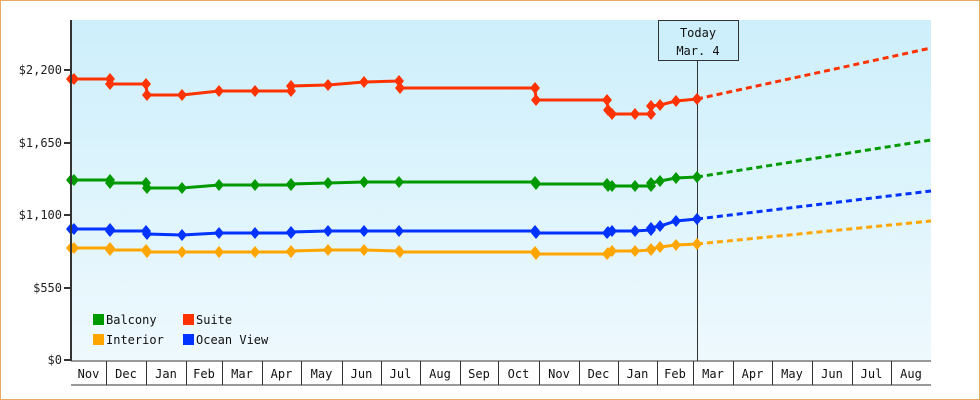  Describe the element at coordinates (47, 288) in the screenshot. I see `y-tick-label: $550` at that location.